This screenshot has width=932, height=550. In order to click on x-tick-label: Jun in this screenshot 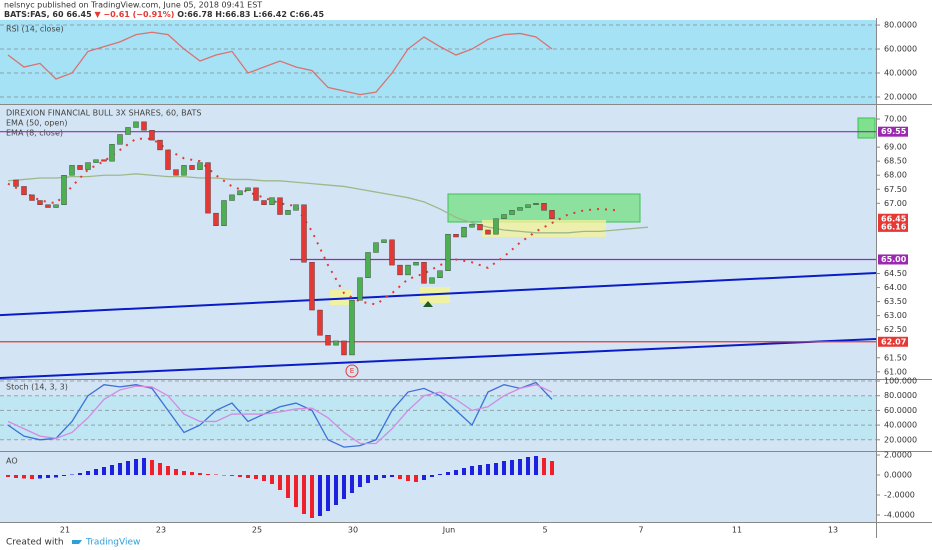, I will do `click(449, 530)`.